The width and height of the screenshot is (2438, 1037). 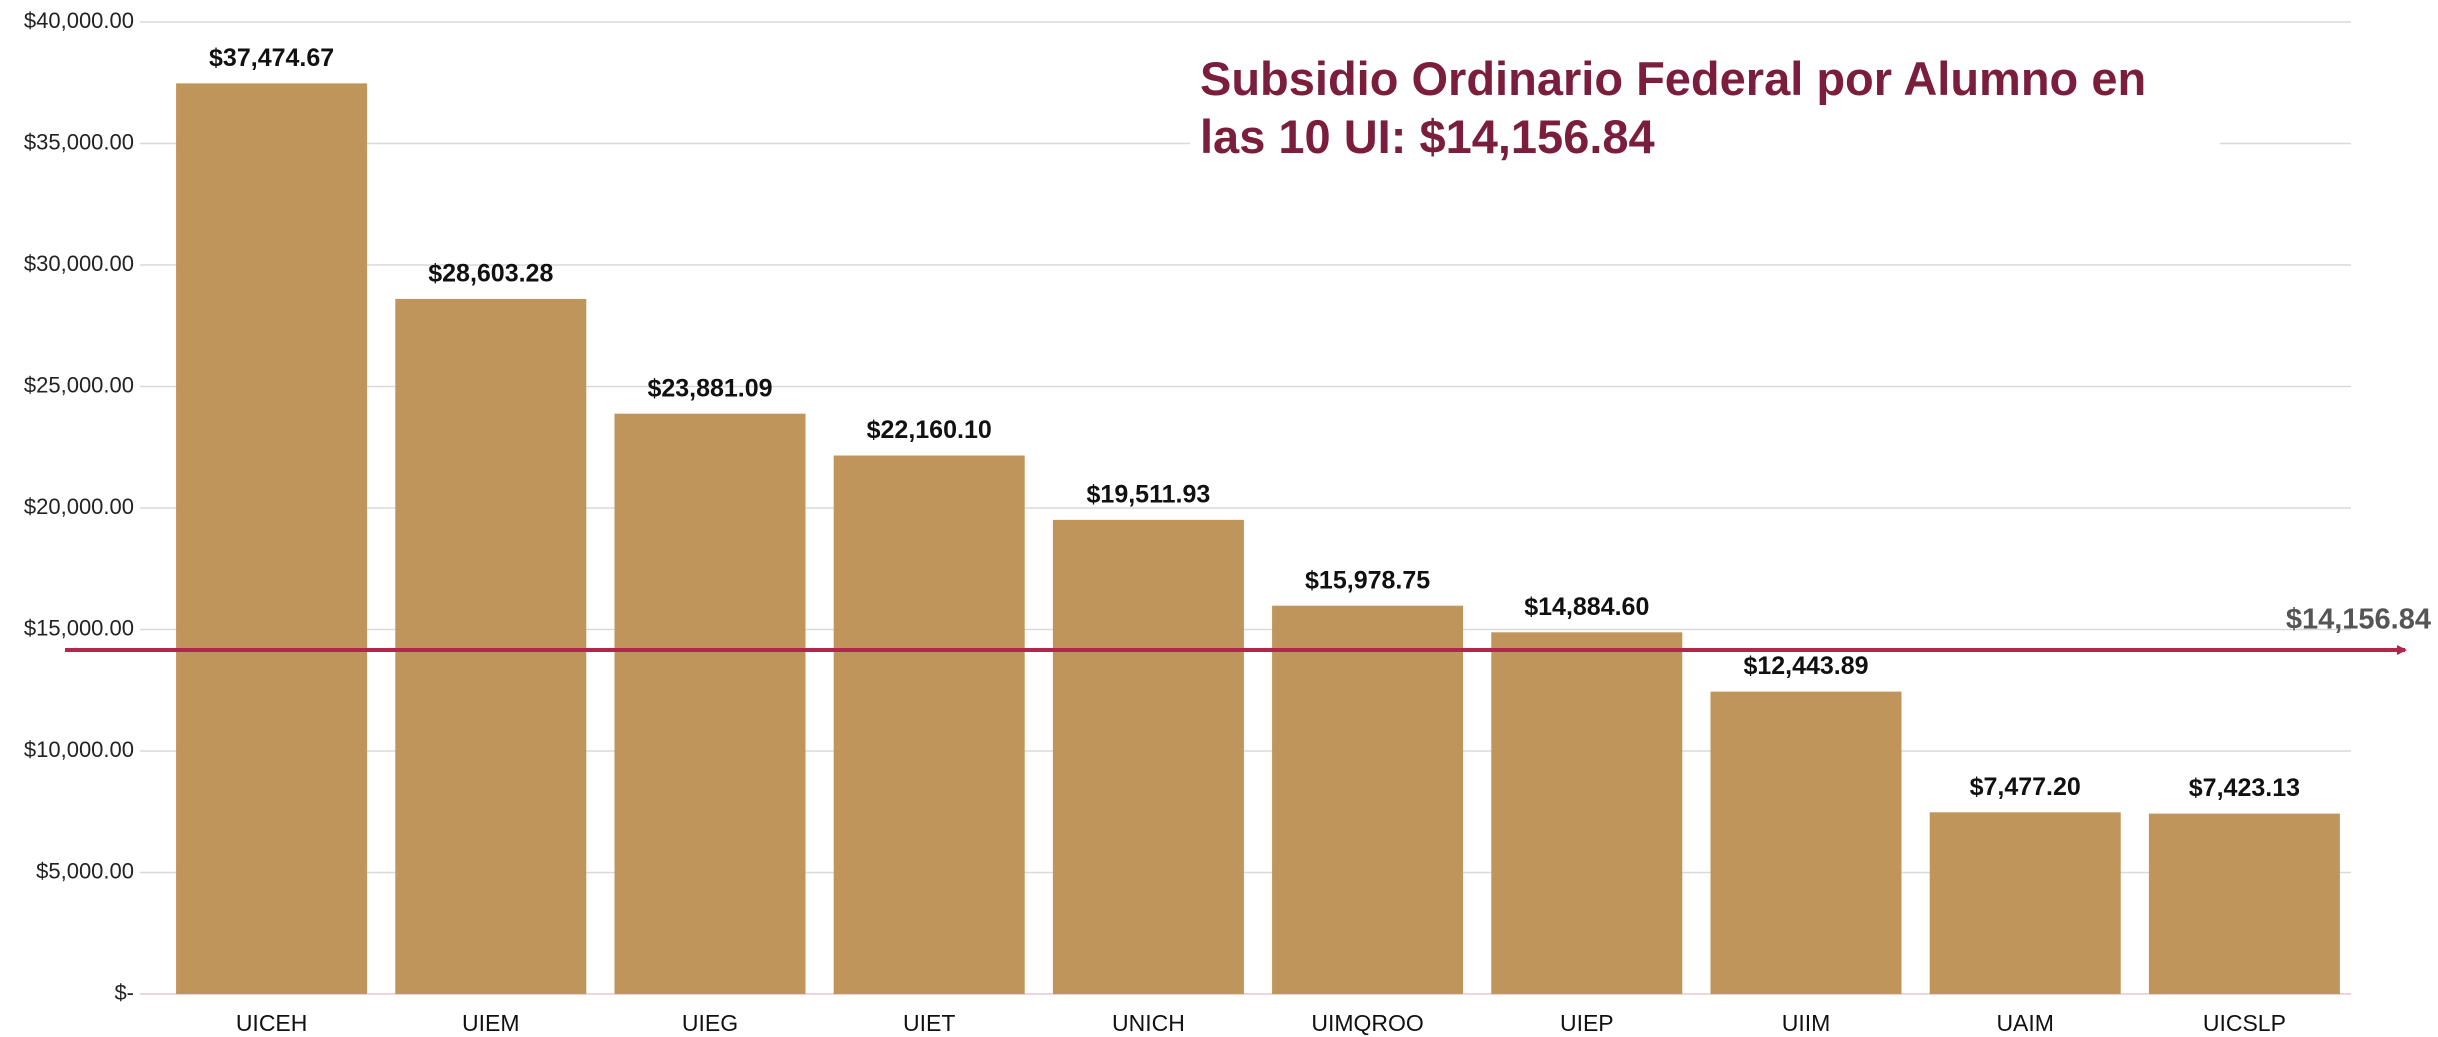 I want to click on x-tick-label: UIEG, so click(x=710, y=1023).